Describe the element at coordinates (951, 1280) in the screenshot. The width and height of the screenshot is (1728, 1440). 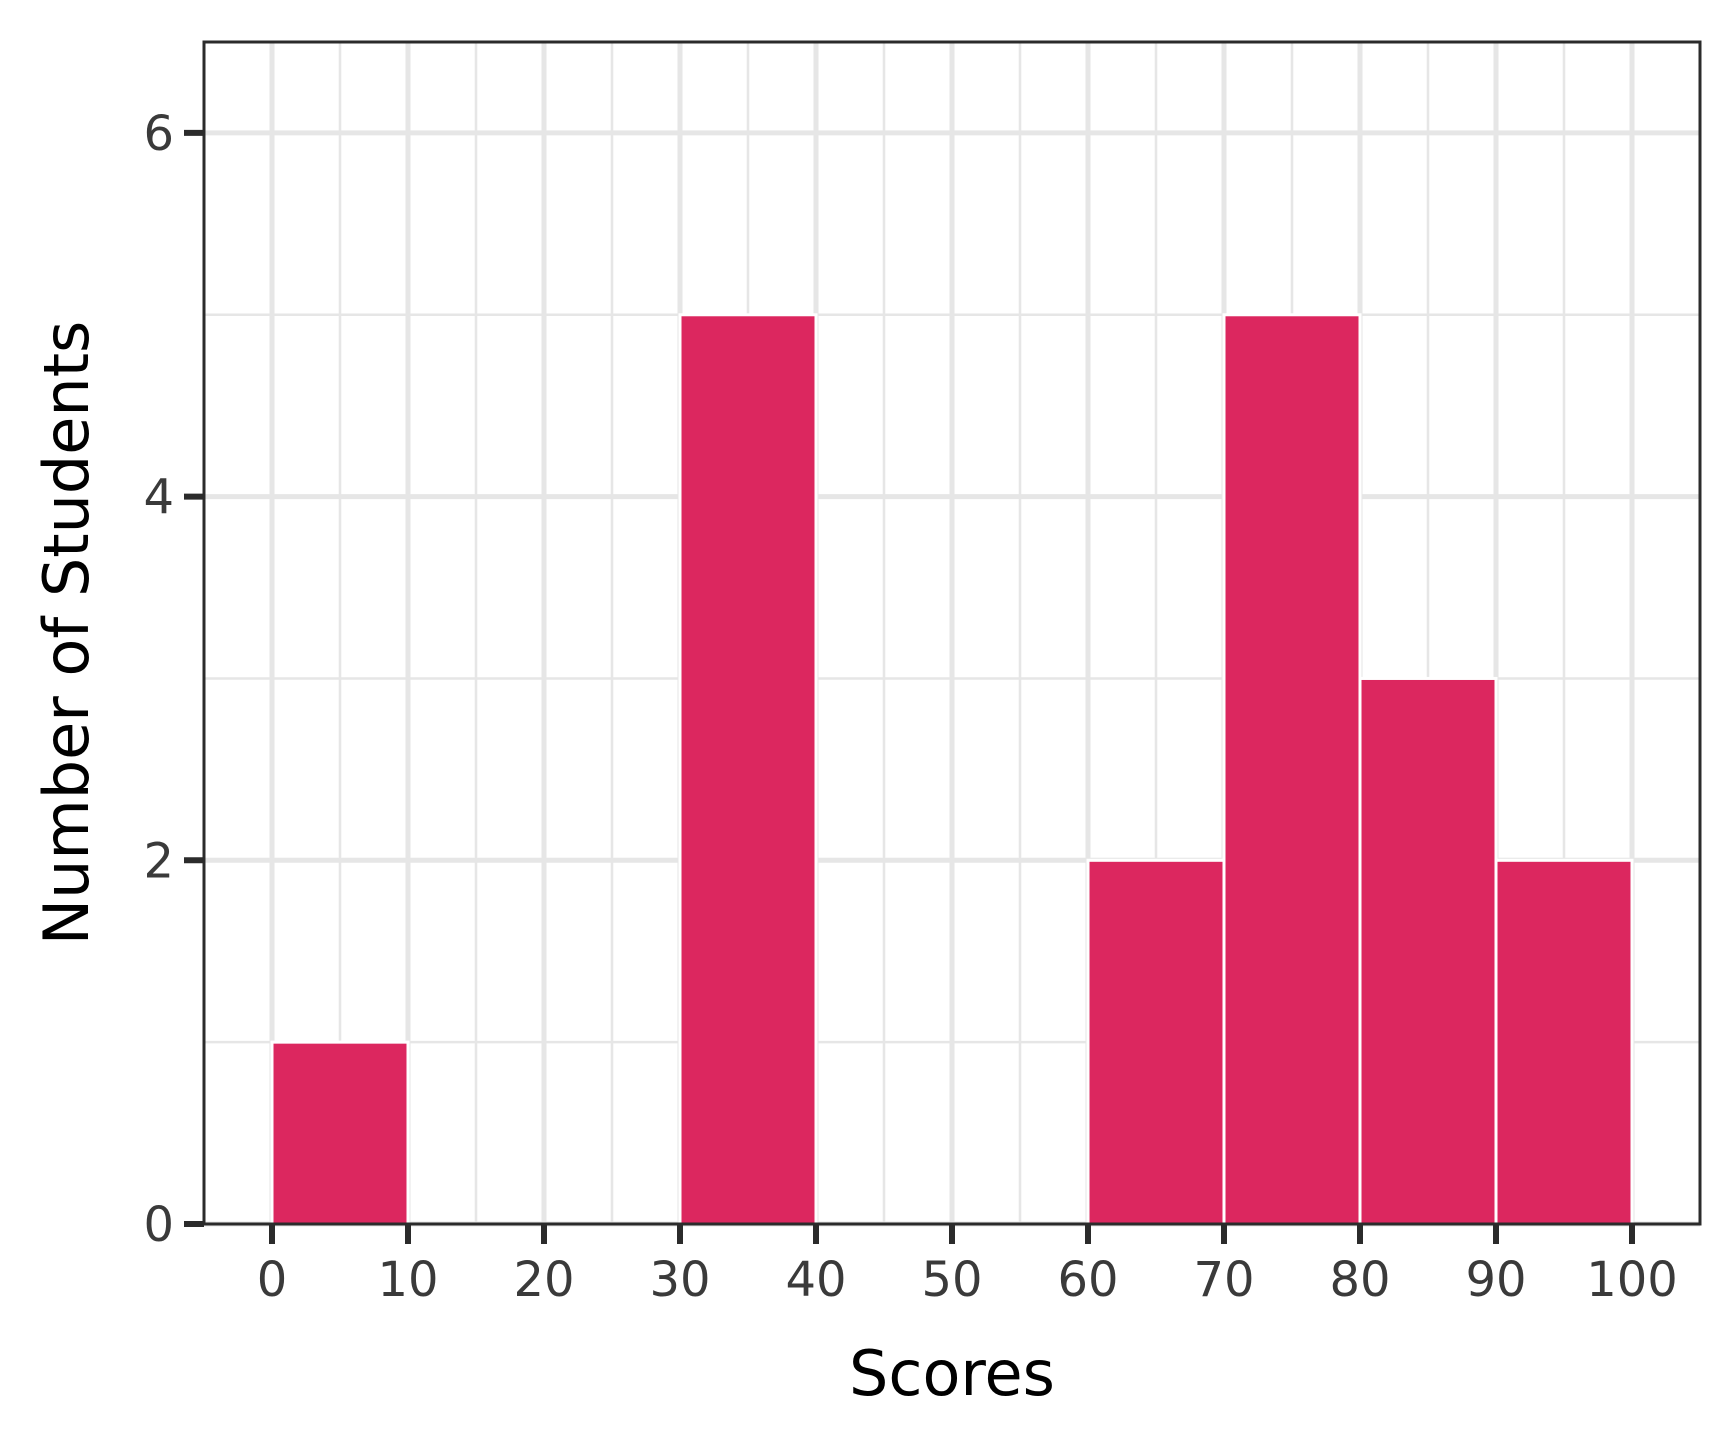
I see `x-tick-label: 50` at that location.